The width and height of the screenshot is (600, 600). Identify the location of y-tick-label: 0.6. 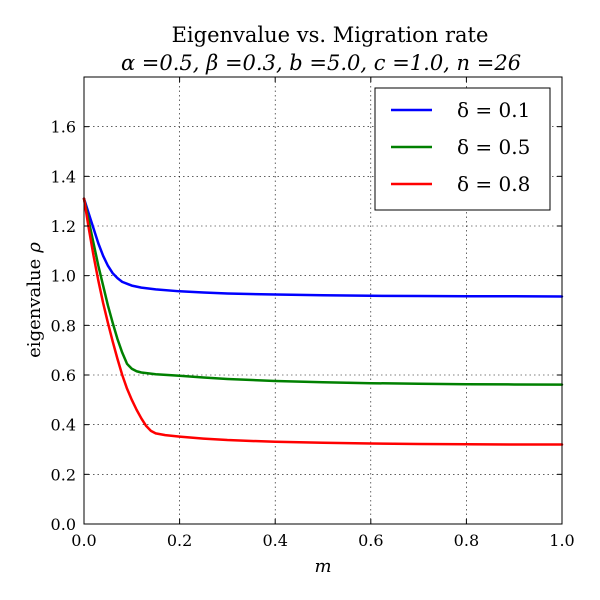
(63, 375).